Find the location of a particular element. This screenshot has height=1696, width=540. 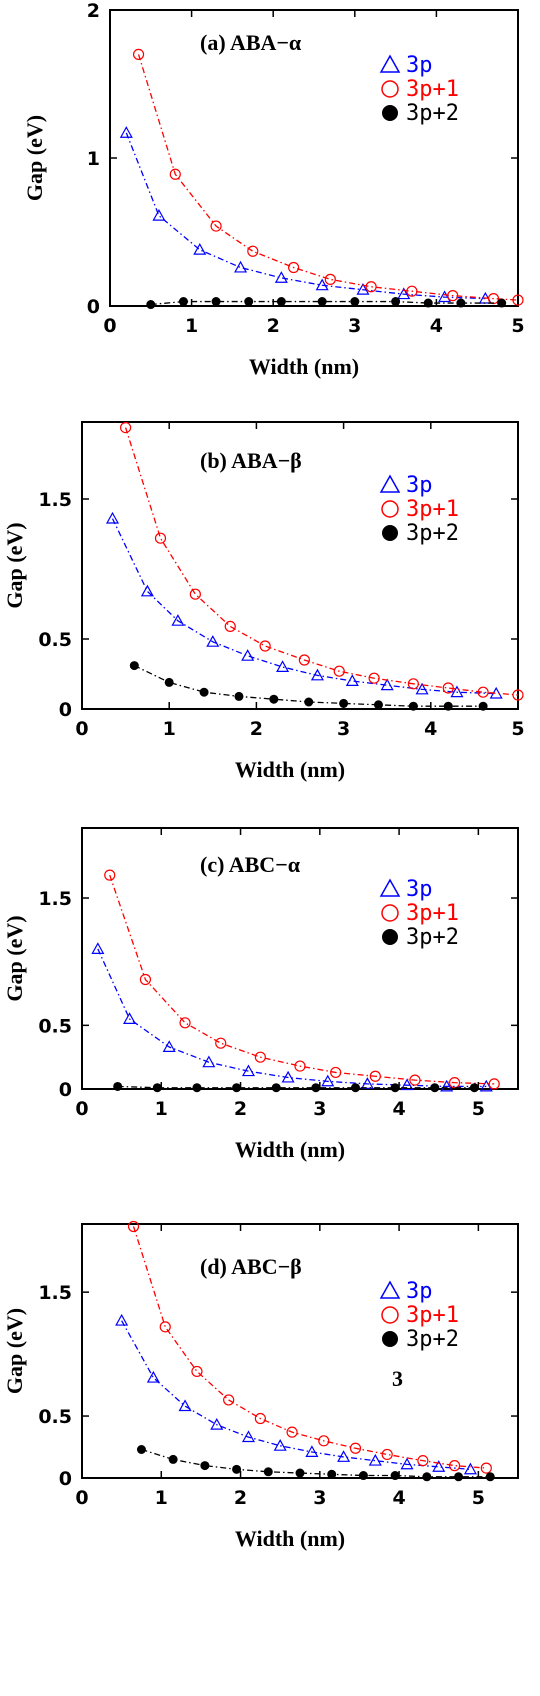

panel-title: (d) ABC−β is located at coordinates (251, 1266).